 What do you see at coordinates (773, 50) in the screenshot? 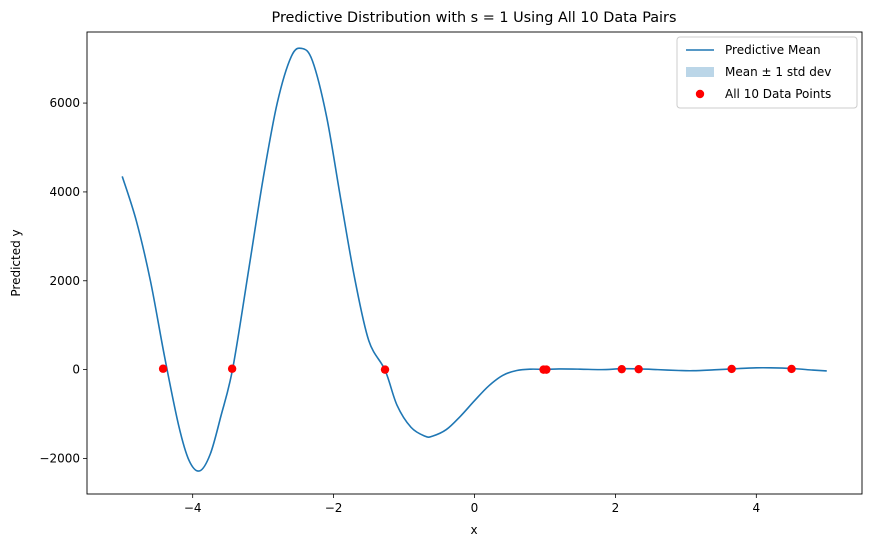
I see `legend-label: Predictive Mean` at bounding box center [773, 50].